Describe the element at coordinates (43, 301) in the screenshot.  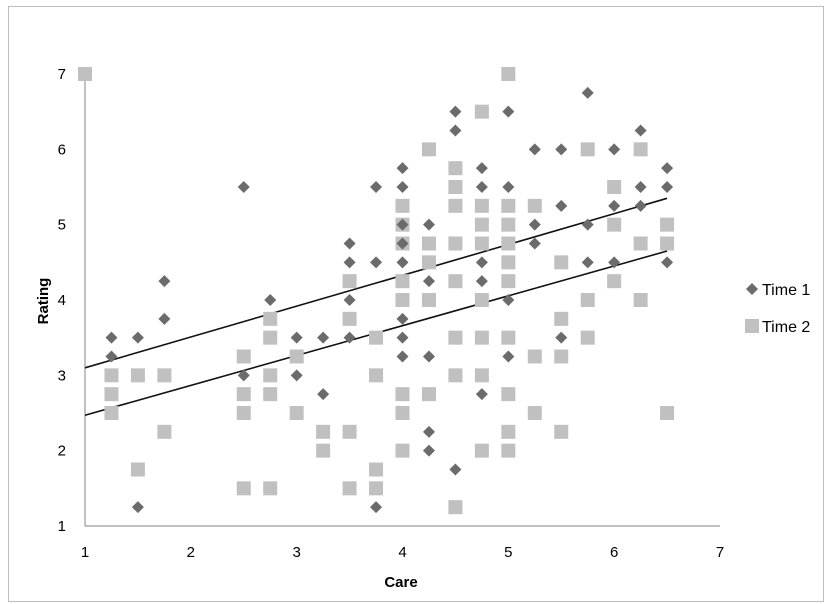
I see `y-axis-title: Rating` at that location.